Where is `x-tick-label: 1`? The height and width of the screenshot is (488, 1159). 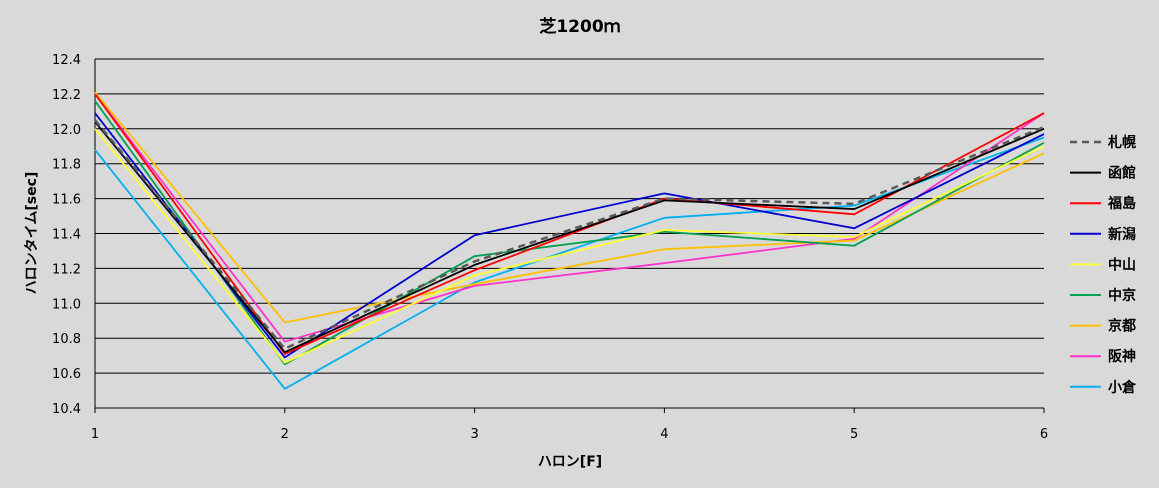 x-tick-label: 1 is located at coordinates (95, 434).